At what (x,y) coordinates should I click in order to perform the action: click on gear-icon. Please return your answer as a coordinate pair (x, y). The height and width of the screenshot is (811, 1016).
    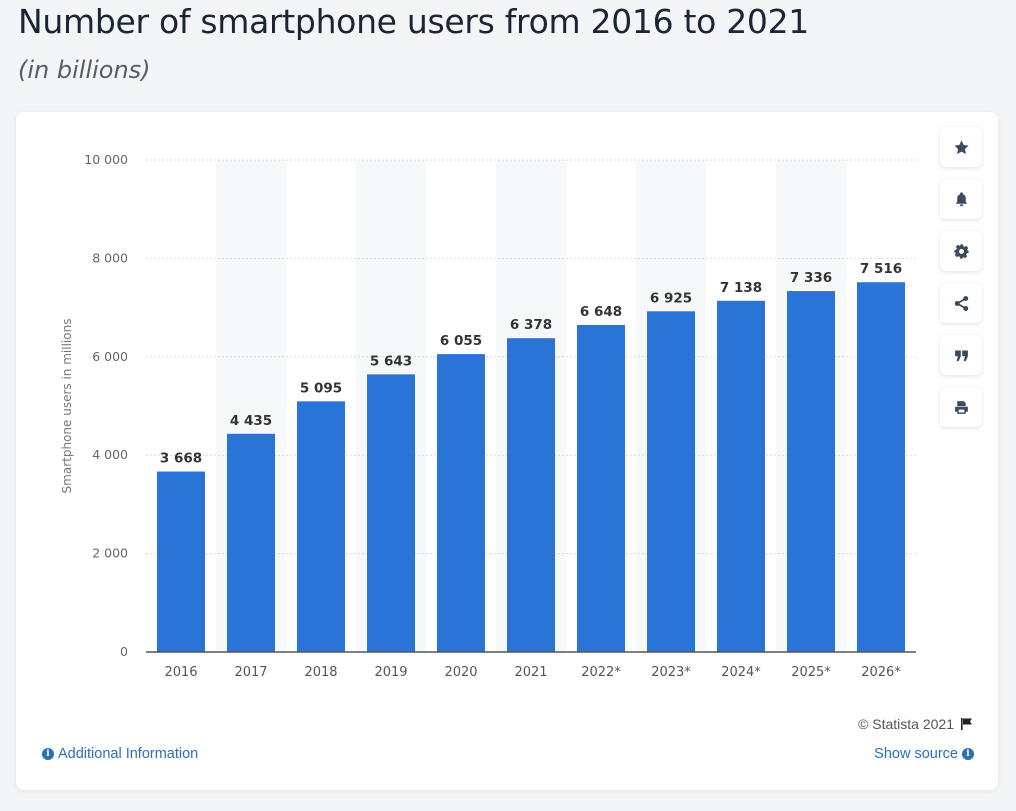
    Looking at the image, I should click on (961, 251).